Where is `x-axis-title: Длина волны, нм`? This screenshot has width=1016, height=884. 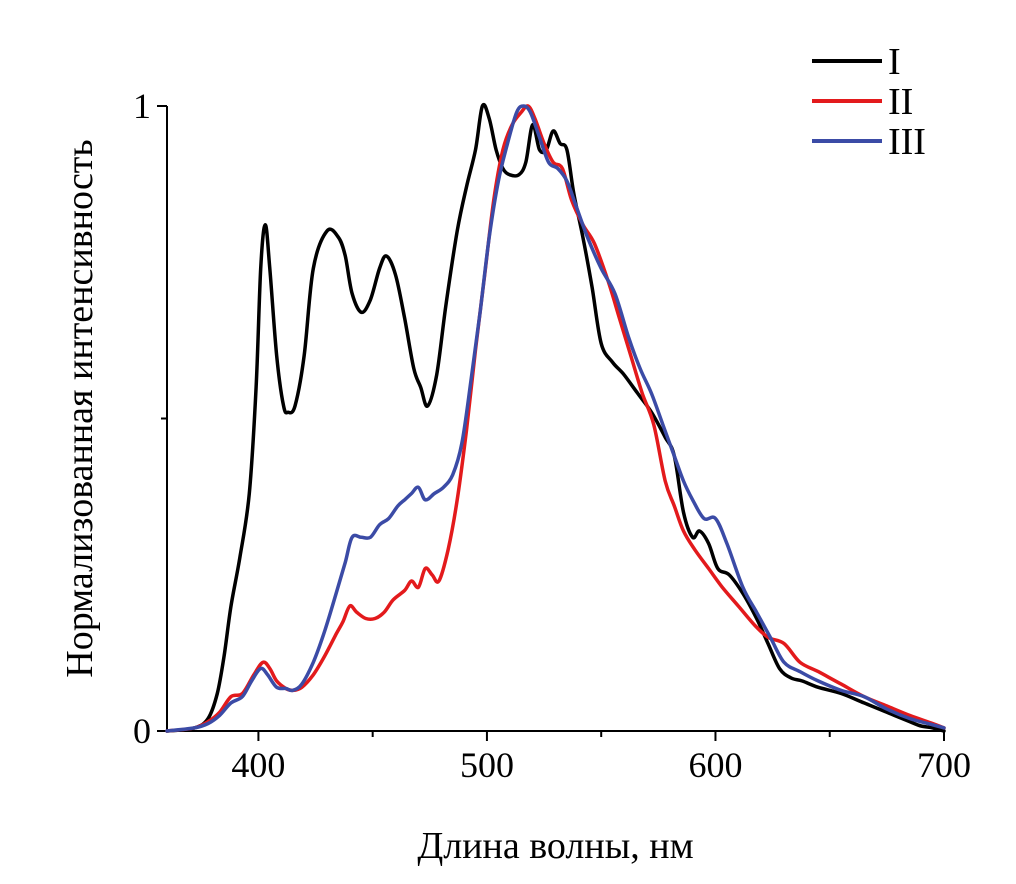
x-axis-title: Длина волны, нм is located at coordinates (555, 846).